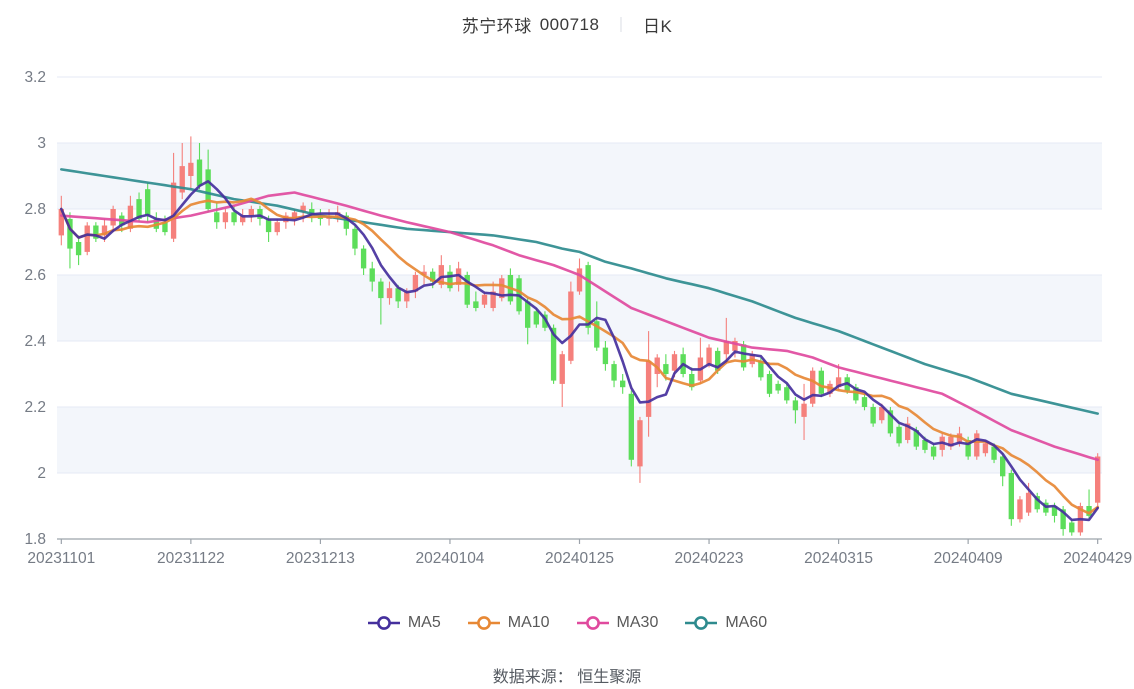  What do you see at coordinates (725, 623) in the screenshot?
I see `legend-item-ma60: MA60` at bounding box center [725, 623].